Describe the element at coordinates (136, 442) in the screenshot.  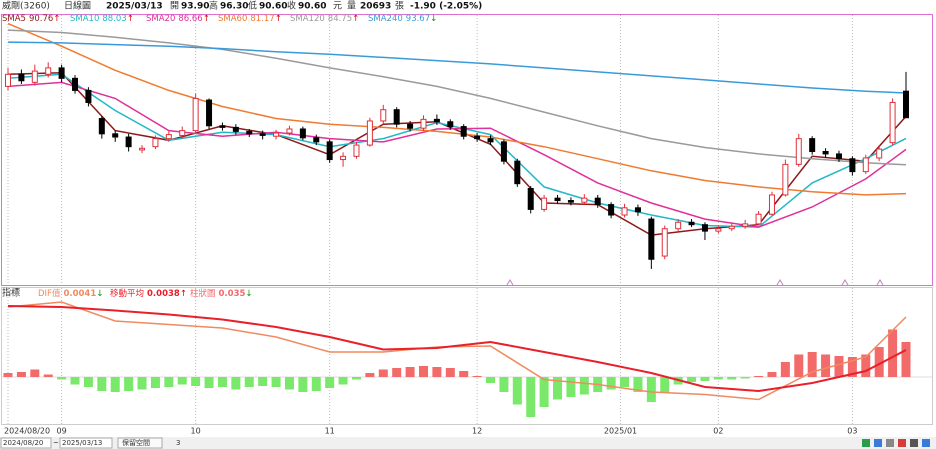
I see `reserve-label: 保留空間` at that location.